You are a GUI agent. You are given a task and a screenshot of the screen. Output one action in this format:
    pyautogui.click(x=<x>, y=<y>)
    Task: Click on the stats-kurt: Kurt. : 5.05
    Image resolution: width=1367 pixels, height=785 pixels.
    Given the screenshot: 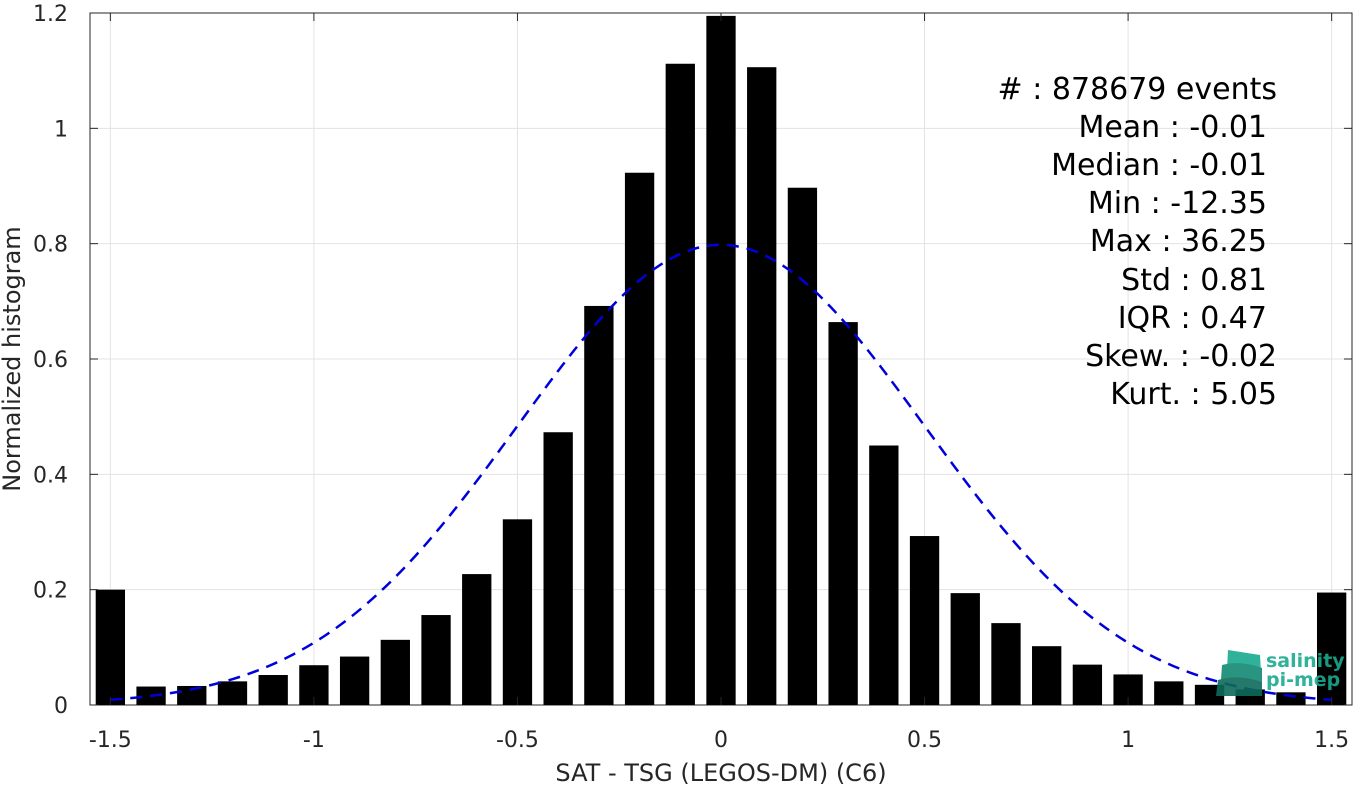 What is the action you would take?
    pyautogui.click(x=1193, y=394)
    